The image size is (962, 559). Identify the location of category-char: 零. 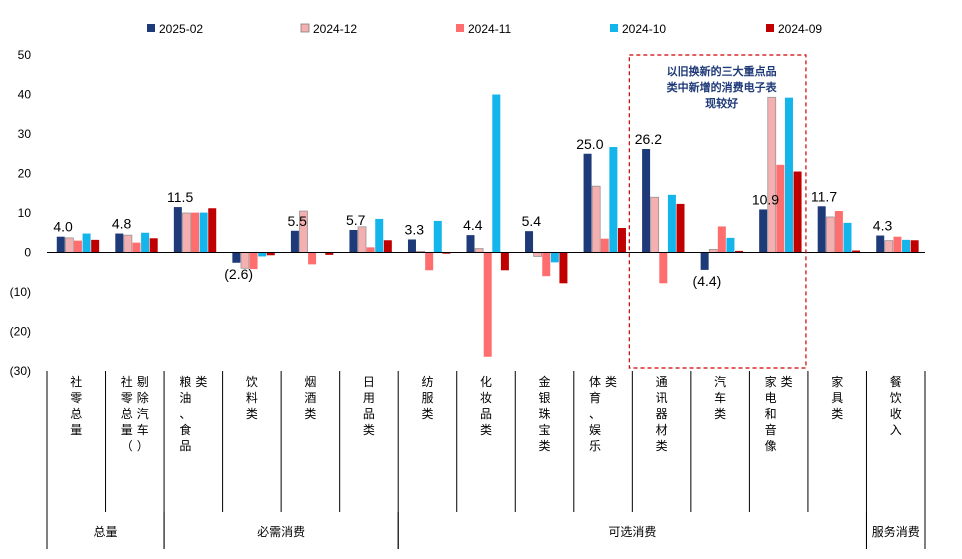
(127, 398).